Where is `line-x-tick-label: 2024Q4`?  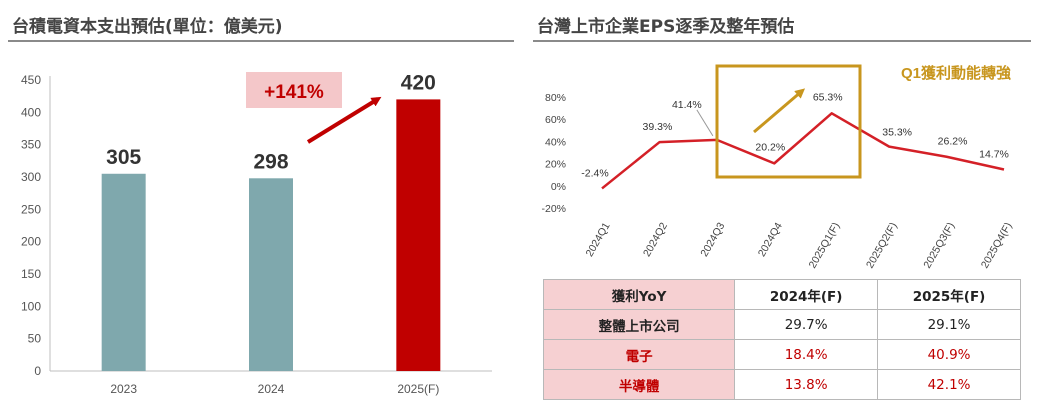 line-x-tick-label: 2024Q4 is located at coordinates (770, 239).